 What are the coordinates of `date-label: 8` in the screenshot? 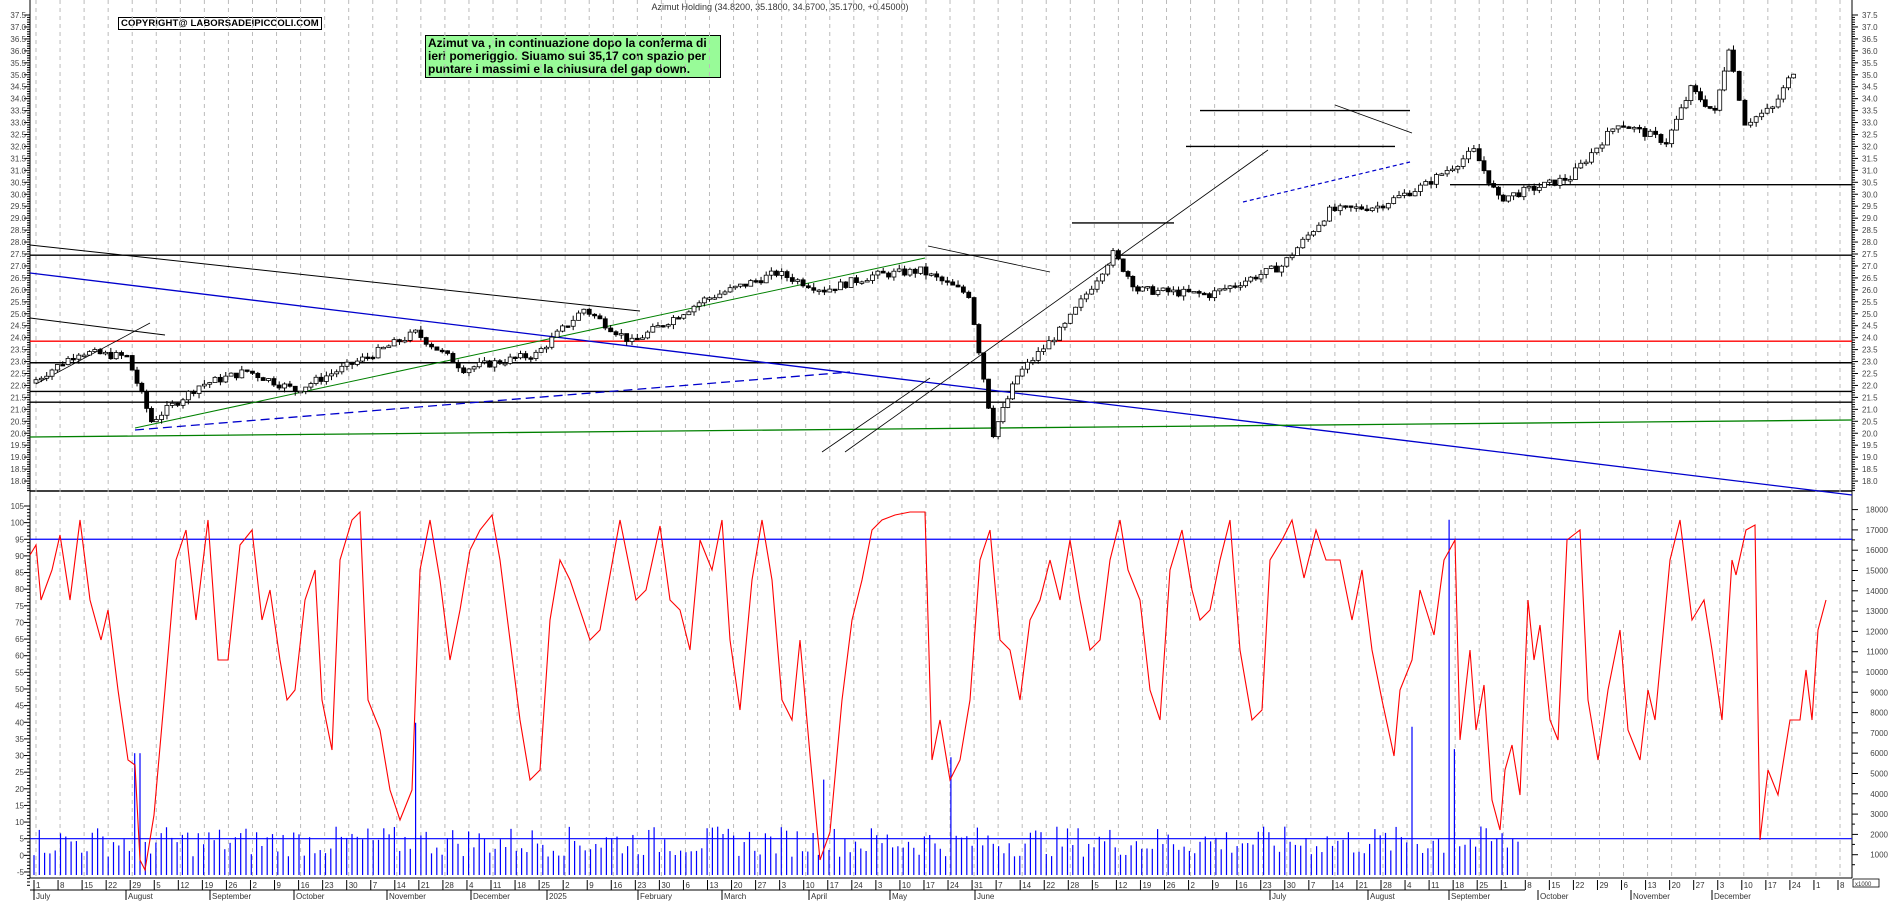 It's located at (62, 885).